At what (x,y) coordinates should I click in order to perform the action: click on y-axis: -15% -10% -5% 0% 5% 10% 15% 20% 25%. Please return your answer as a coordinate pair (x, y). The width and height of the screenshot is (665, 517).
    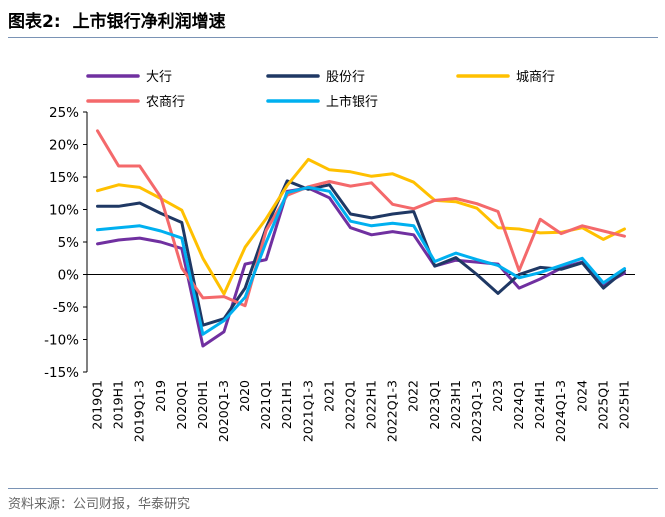
    Looking at the image, I should click on (66, 243).